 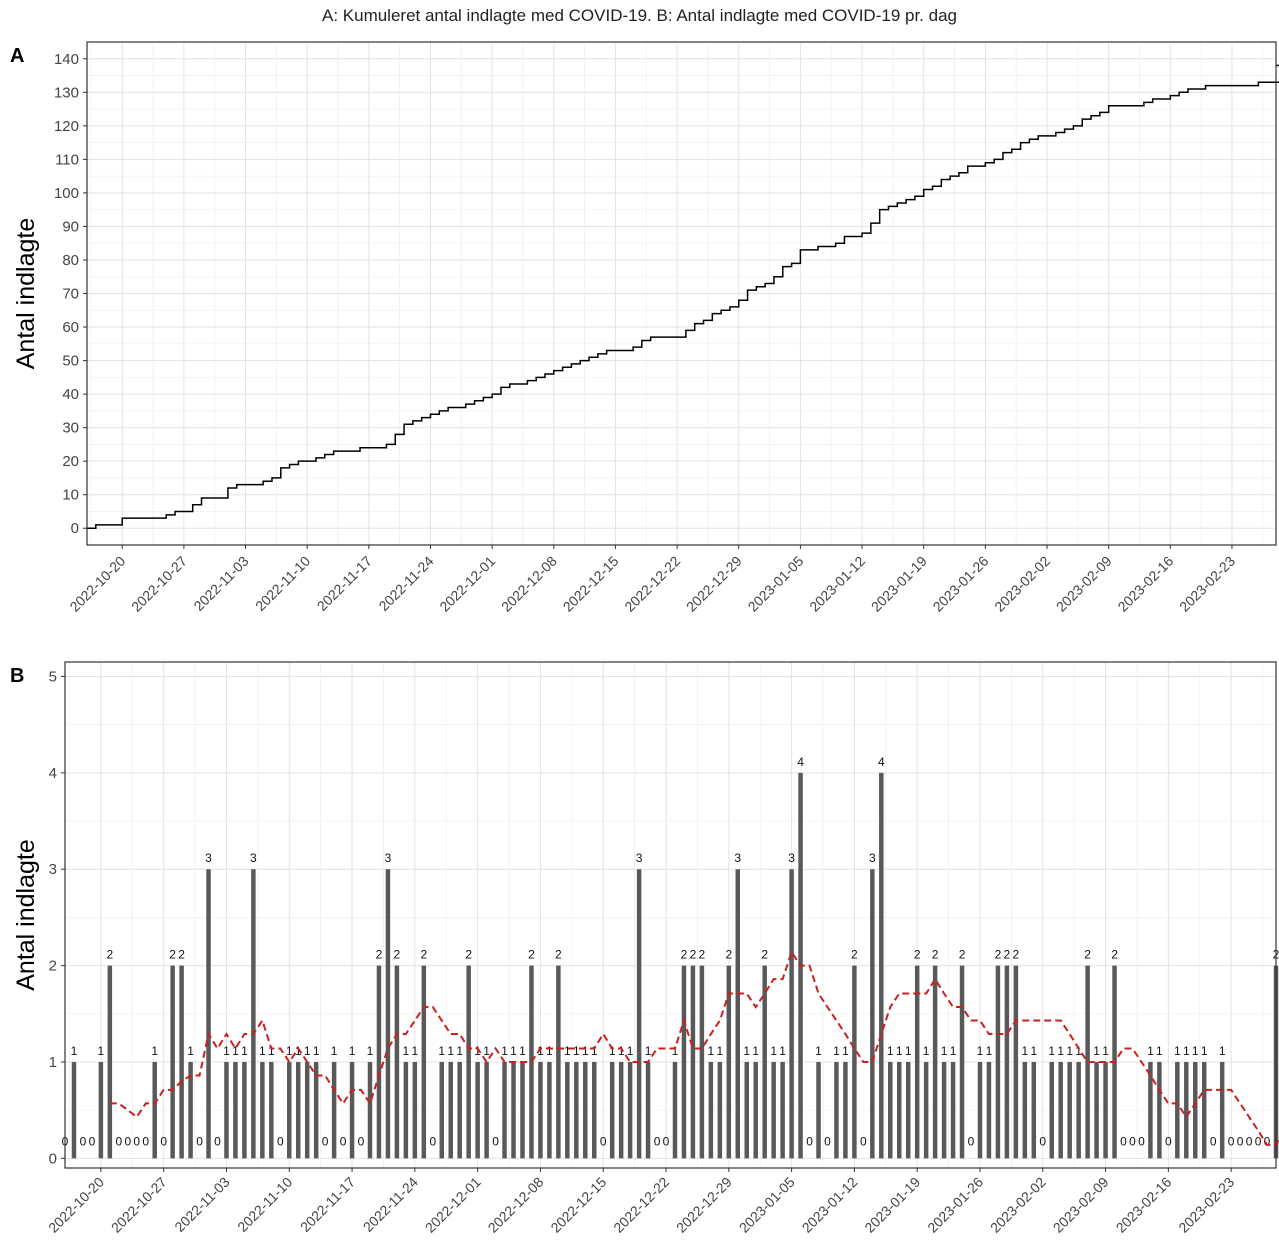 I want to click on y-tick-label: 1, so click(x=53, y=1062).